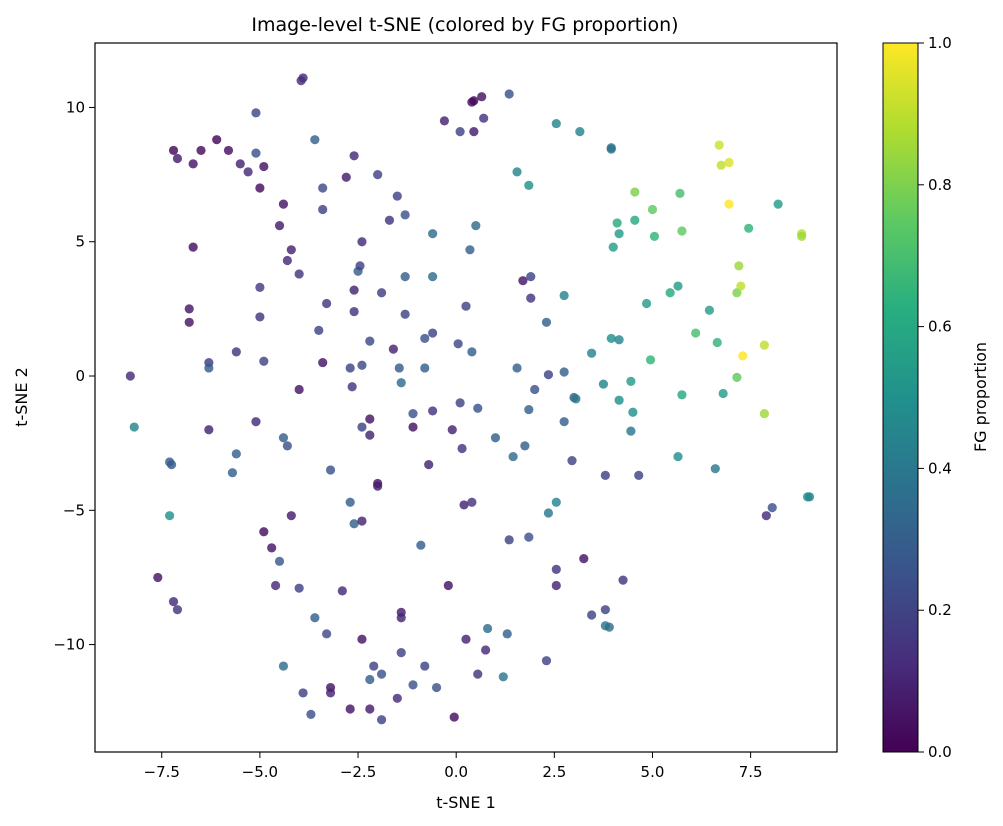 The image size is (1003, 826). What do you see at coordinates (940, 752) in the screenshot?
I see `colorbar-tick-label: 0.0` at bounding box center [940, 752].